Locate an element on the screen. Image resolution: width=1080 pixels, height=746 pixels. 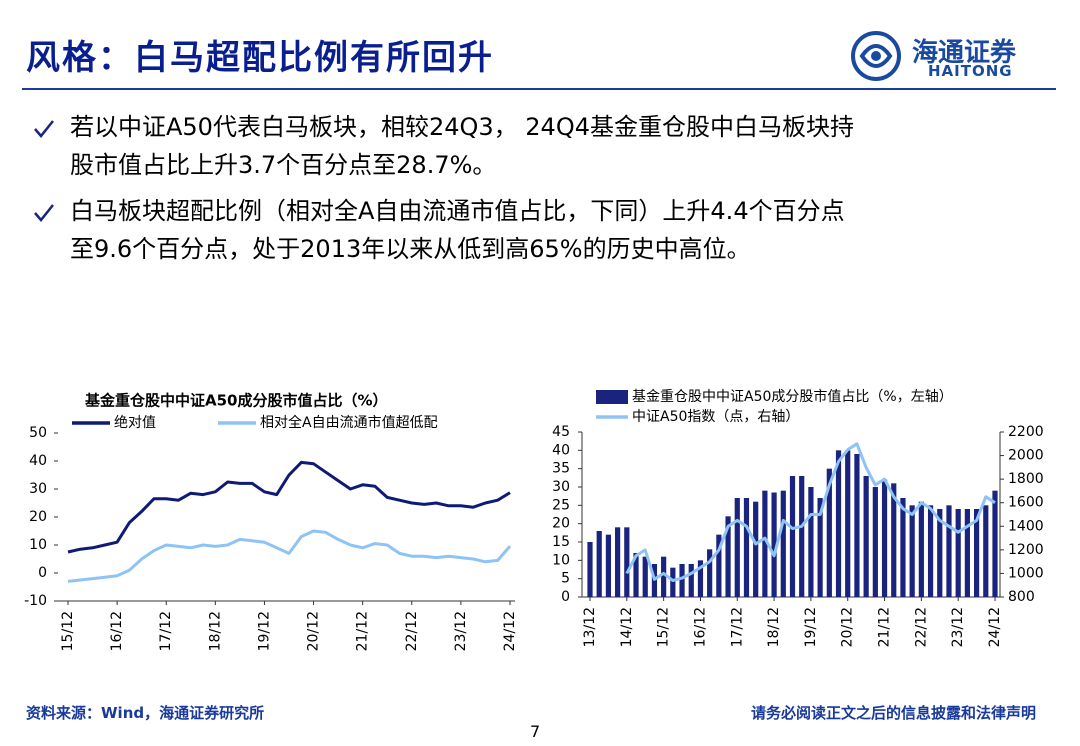
bullet-text: 若以中证A50代表白马板块，相较24Q3， 24Q4基金重仓股中白马板块持 is located at coordinates (462, 127).